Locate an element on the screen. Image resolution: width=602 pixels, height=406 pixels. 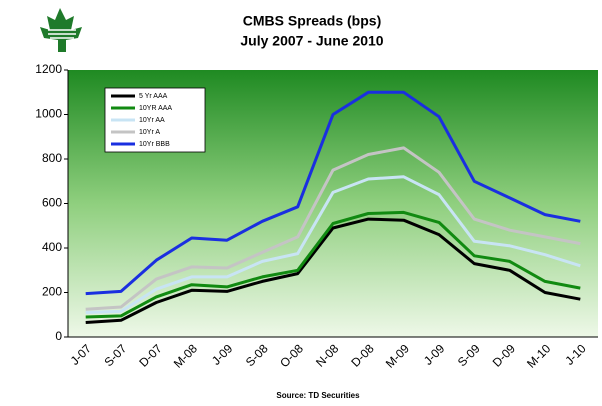
y-tick-label: 0 is located at coordinates (58, 336).